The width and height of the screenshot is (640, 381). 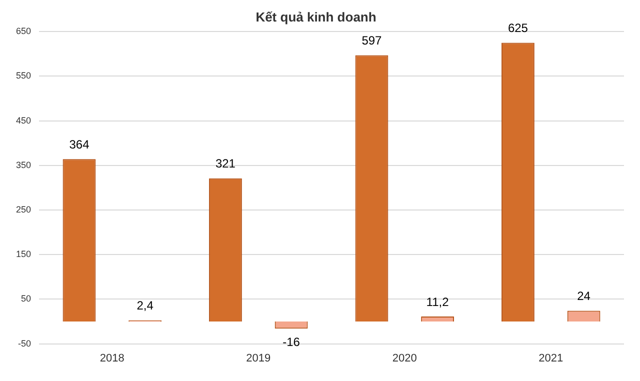 What do you see at coordinates (24, 209) in the screenshot?
I see `y-tick-label: 250` at bounding box center [24, 209].